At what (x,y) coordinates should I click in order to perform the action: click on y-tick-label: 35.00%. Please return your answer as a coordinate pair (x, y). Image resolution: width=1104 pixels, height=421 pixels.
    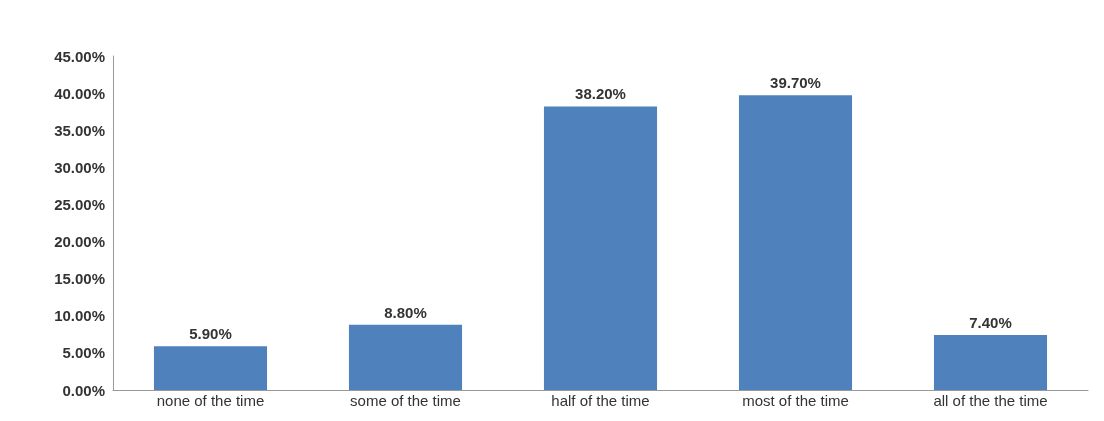
    Looking at the image, I should click on (79, 130).